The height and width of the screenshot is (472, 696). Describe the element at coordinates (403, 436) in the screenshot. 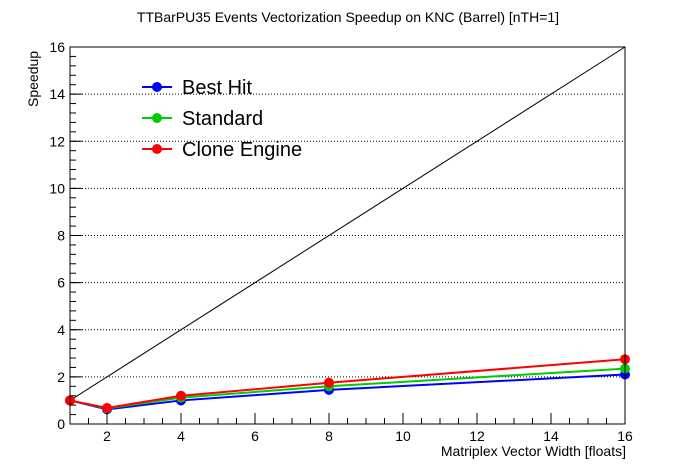

I see `x-tick-label: 10` at that location.